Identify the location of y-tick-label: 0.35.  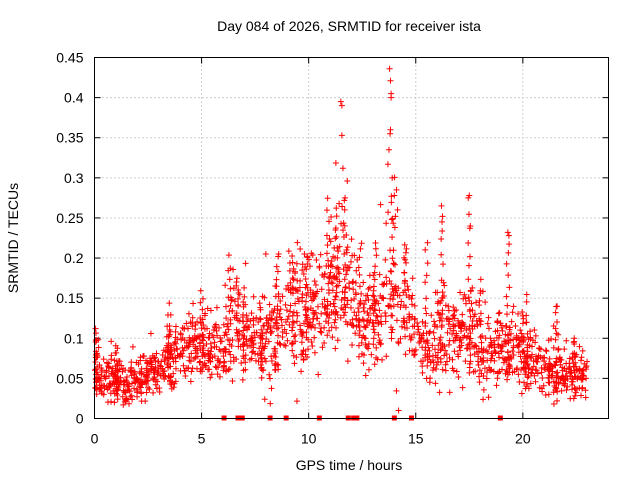
(69, 138).